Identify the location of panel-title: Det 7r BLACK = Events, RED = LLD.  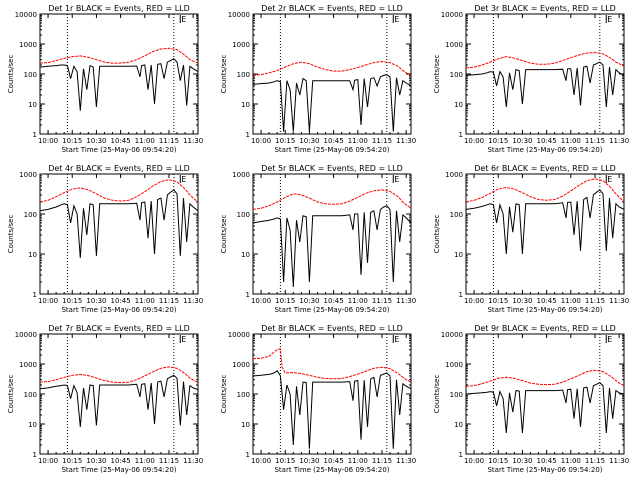
(119, 328).